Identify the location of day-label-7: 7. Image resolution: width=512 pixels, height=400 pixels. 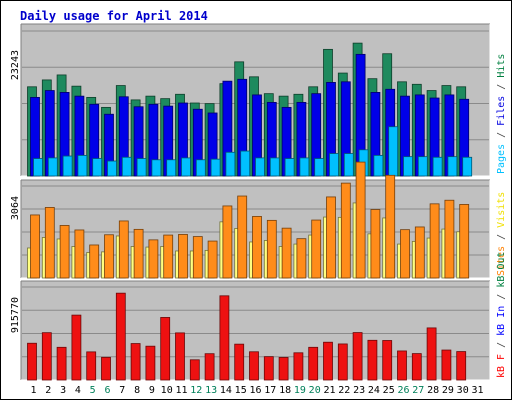
(122, 390).